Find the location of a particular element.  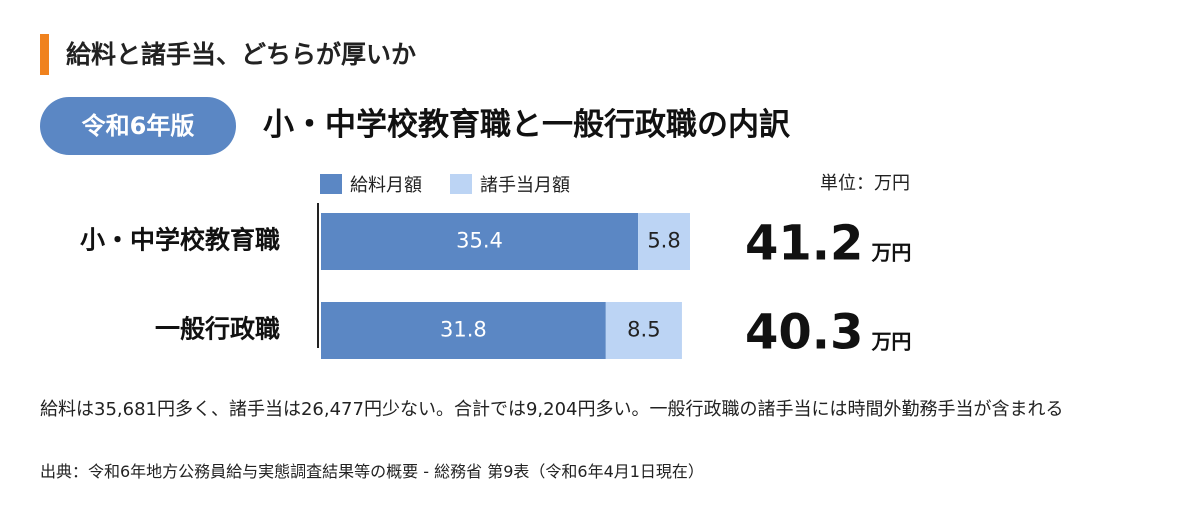

bar-value-label: 31.8 is located at coordinates (463, 330).